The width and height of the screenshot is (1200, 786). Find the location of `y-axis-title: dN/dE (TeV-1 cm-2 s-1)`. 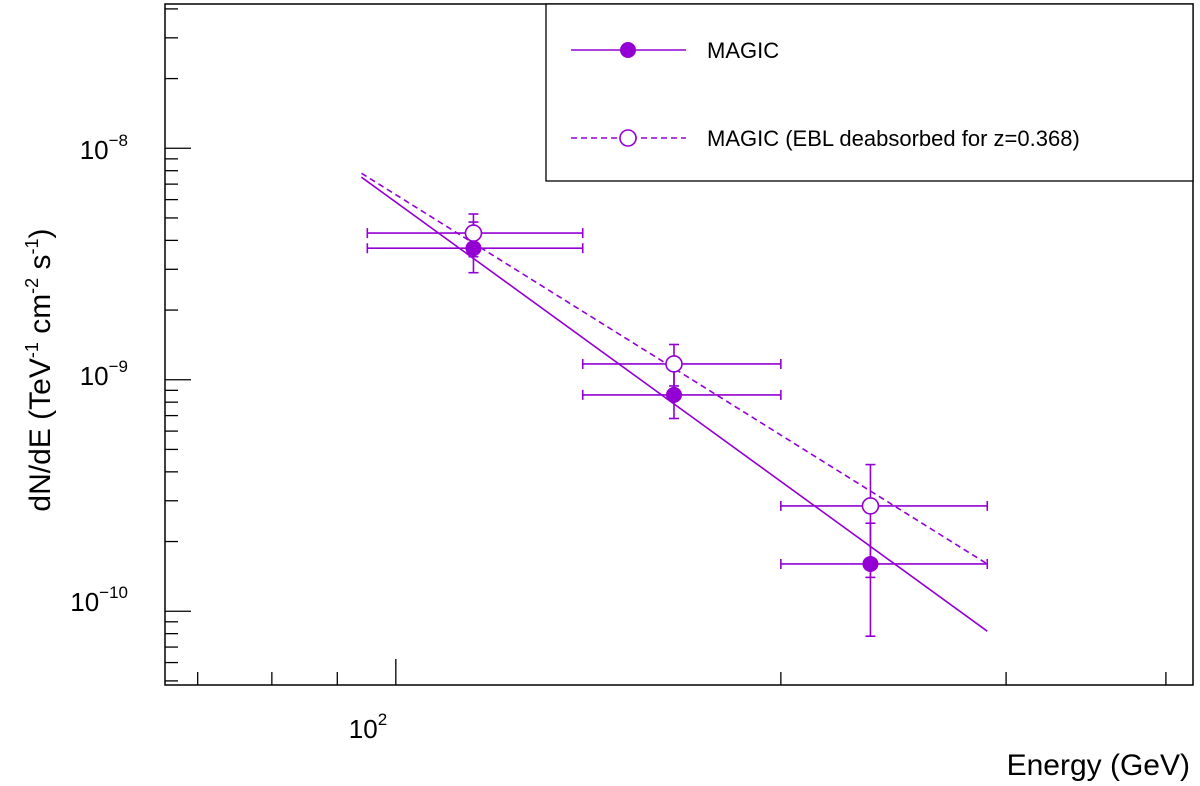

y-axis-title: dN/dE (TeV-1 cm-2 s-1) is located at coordinates (39, 369).